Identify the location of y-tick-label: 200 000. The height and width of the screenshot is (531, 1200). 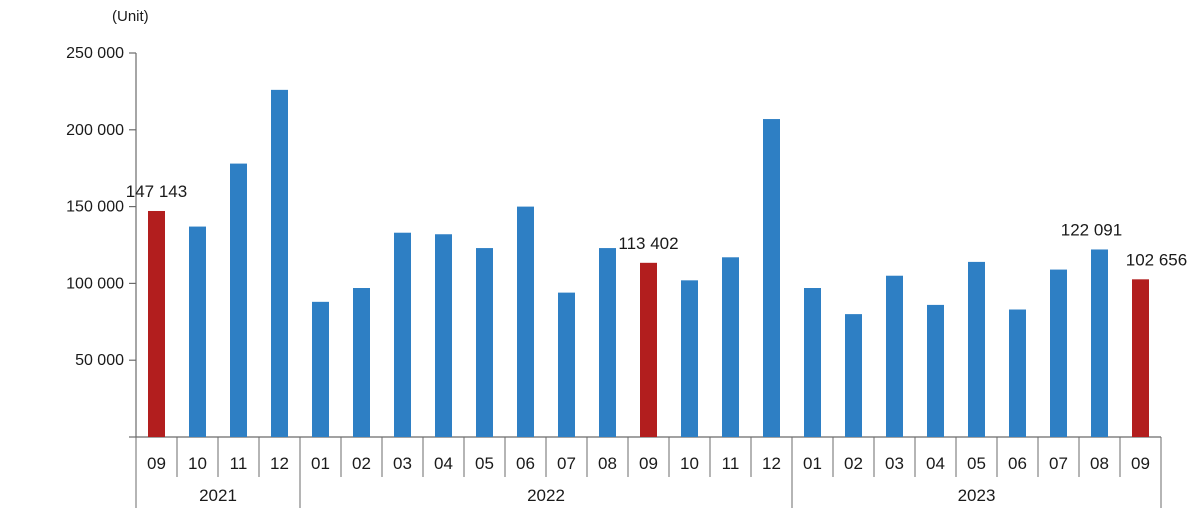
(95, 130).